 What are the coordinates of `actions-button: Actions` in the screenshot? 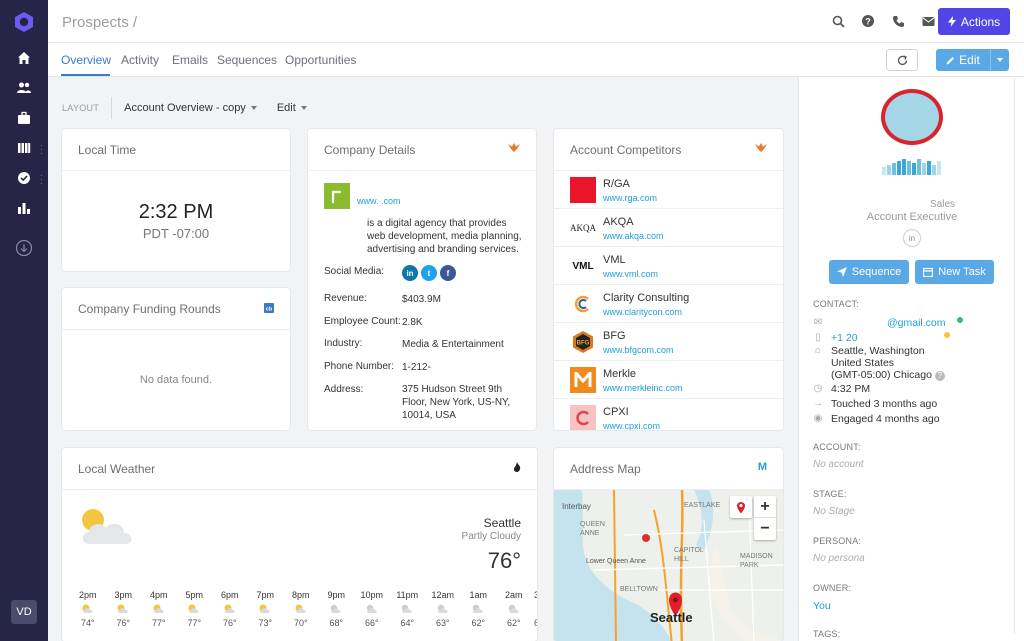 It's located at (974, 21).